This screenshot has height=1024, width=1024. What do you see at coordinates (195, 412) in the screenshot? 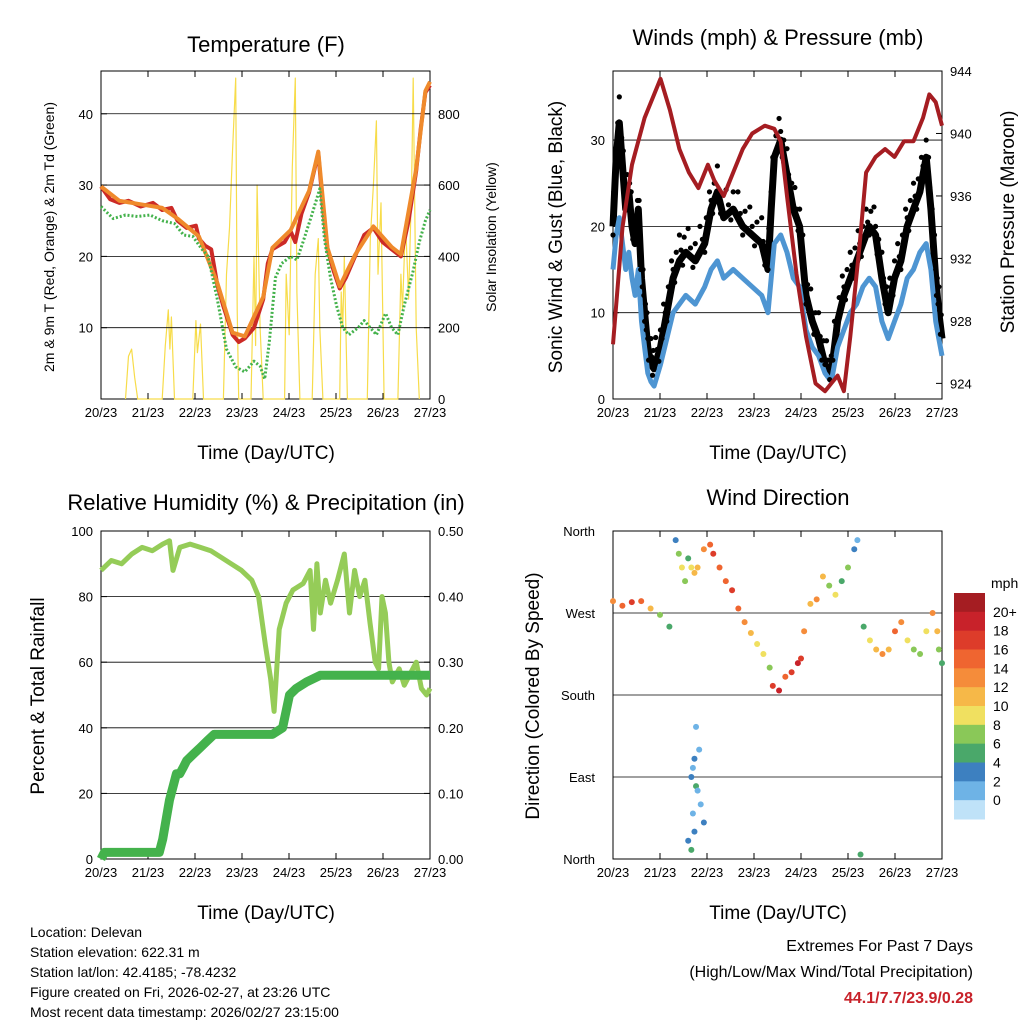
I see `temperature-xtick-label: 22/23` at bounding box center [195, 412].